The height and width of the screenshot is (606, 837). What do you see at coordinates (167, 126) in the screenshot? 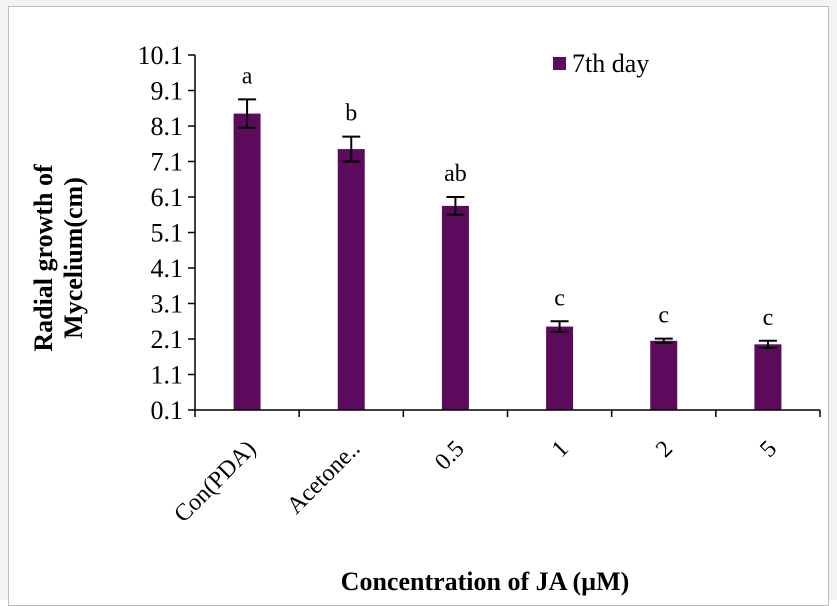
I see `y-tick-label: 8.1` at bounding box center [167, 126].